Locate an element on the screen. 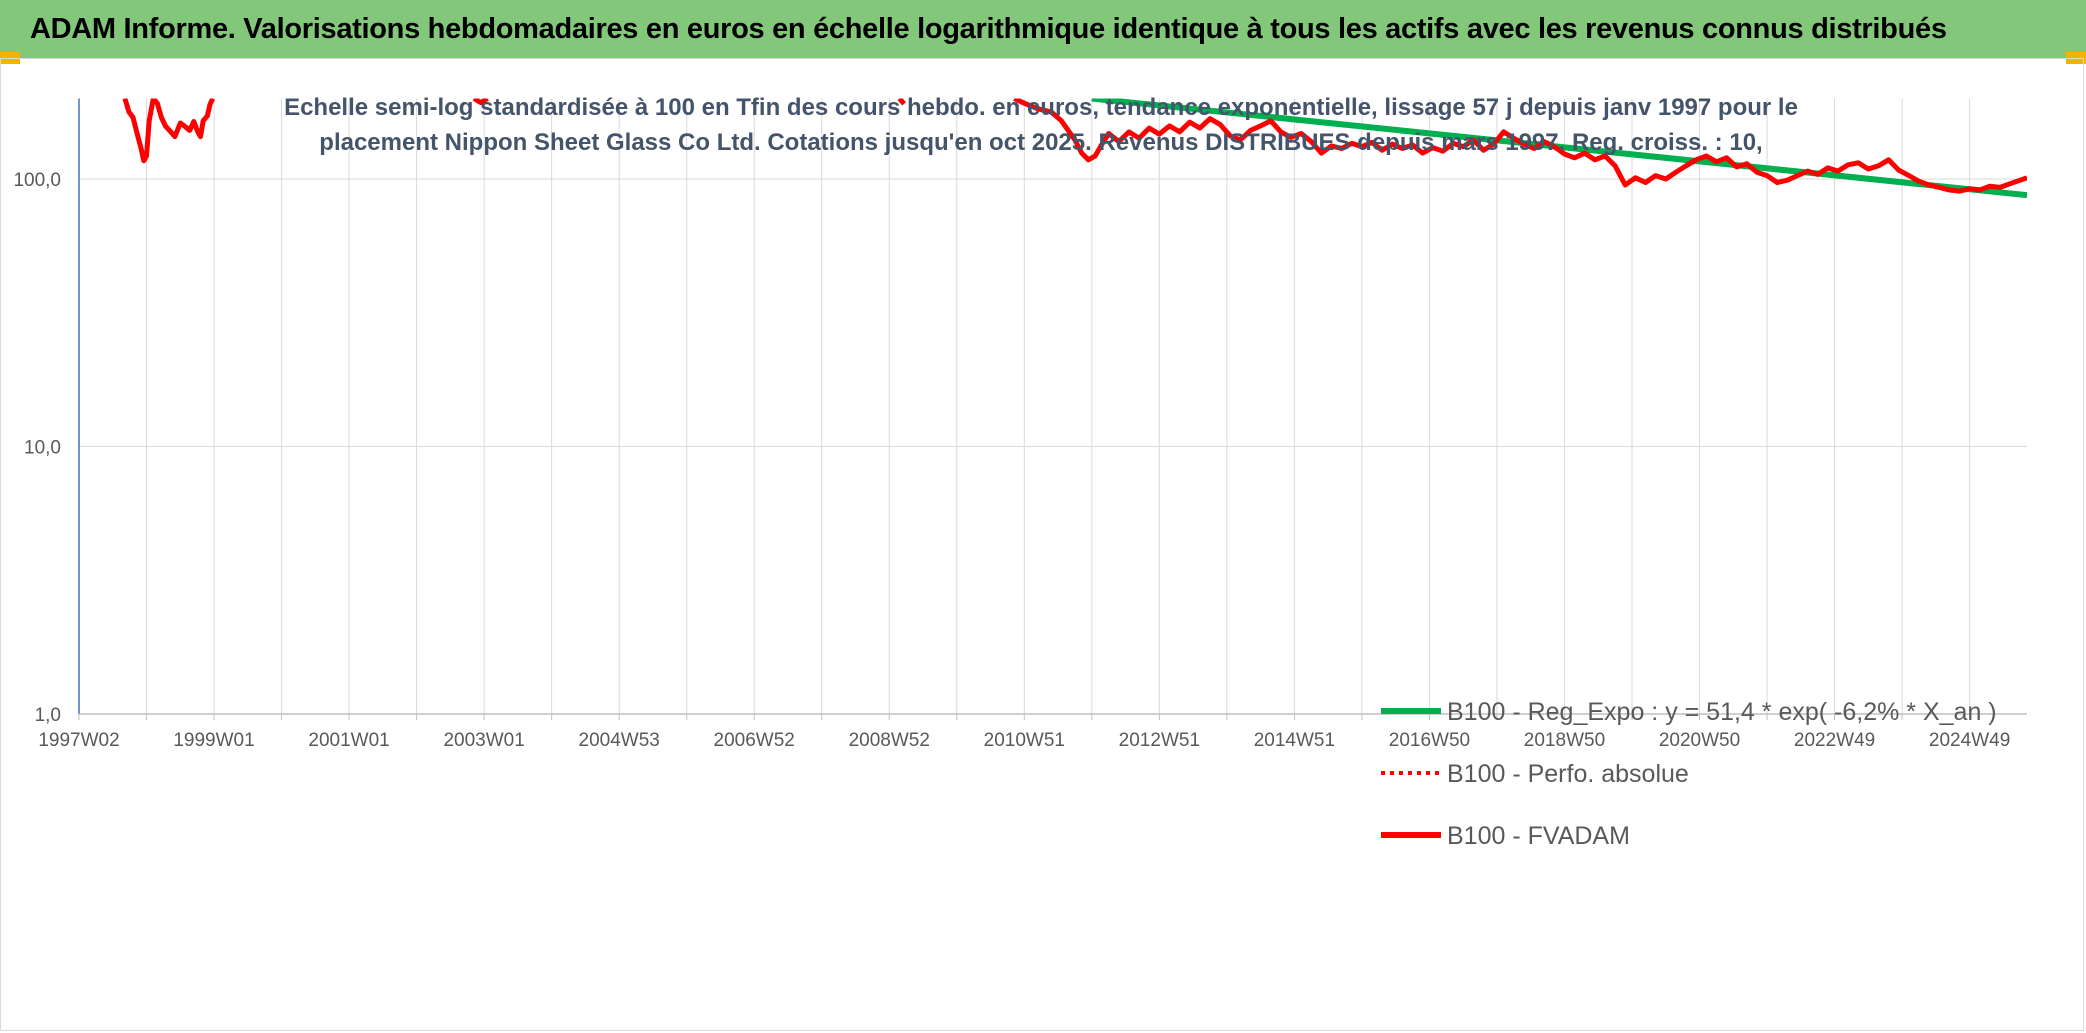  x-tick-label: 2022W49 is located at coordinates (1834, 740).